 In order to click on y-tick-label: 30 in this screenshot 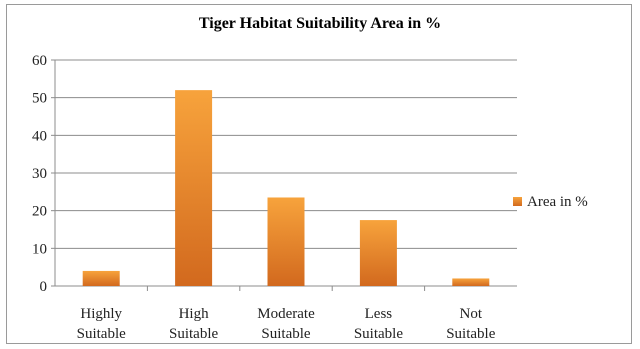, I will do `click(39, 174)`.